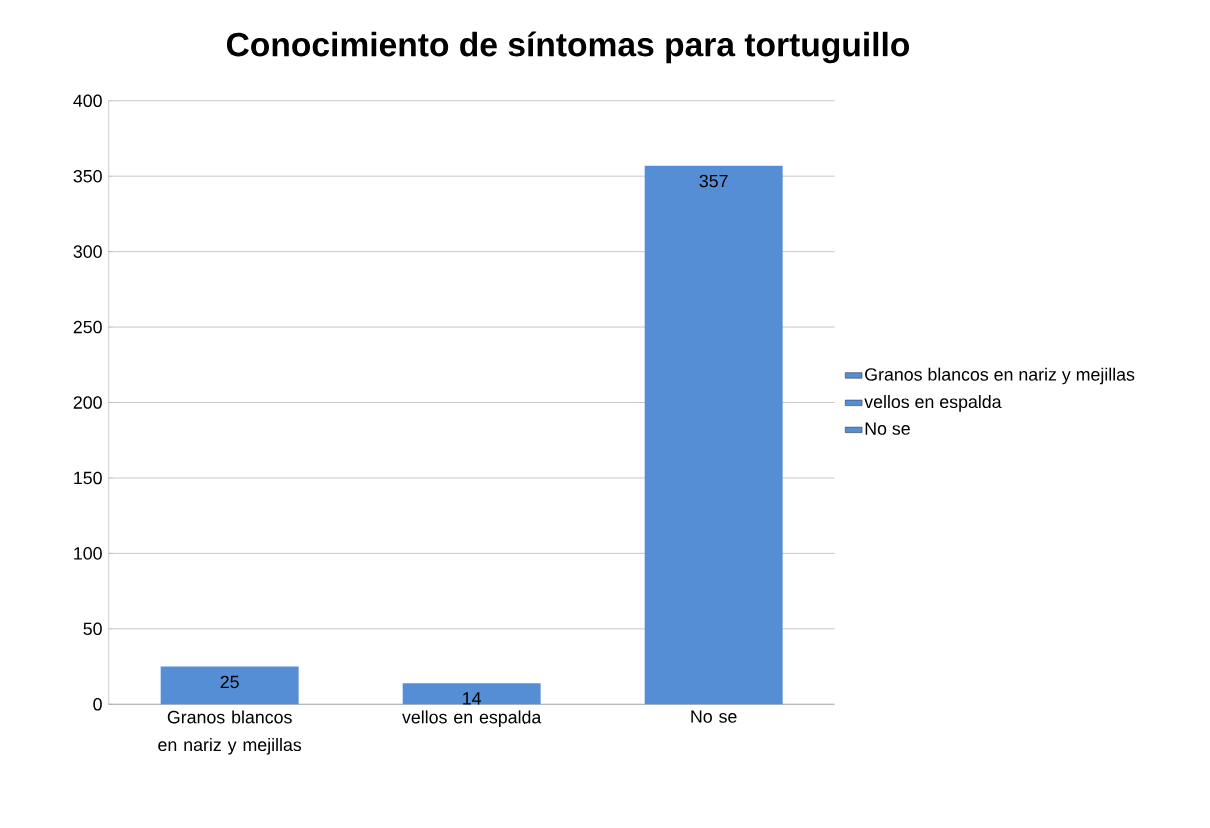 The image size is (1210, 828). What do you see at coordinates (713, 181) in the screenshot?
I see `data-label: 357` at bounding box center [713, 181].